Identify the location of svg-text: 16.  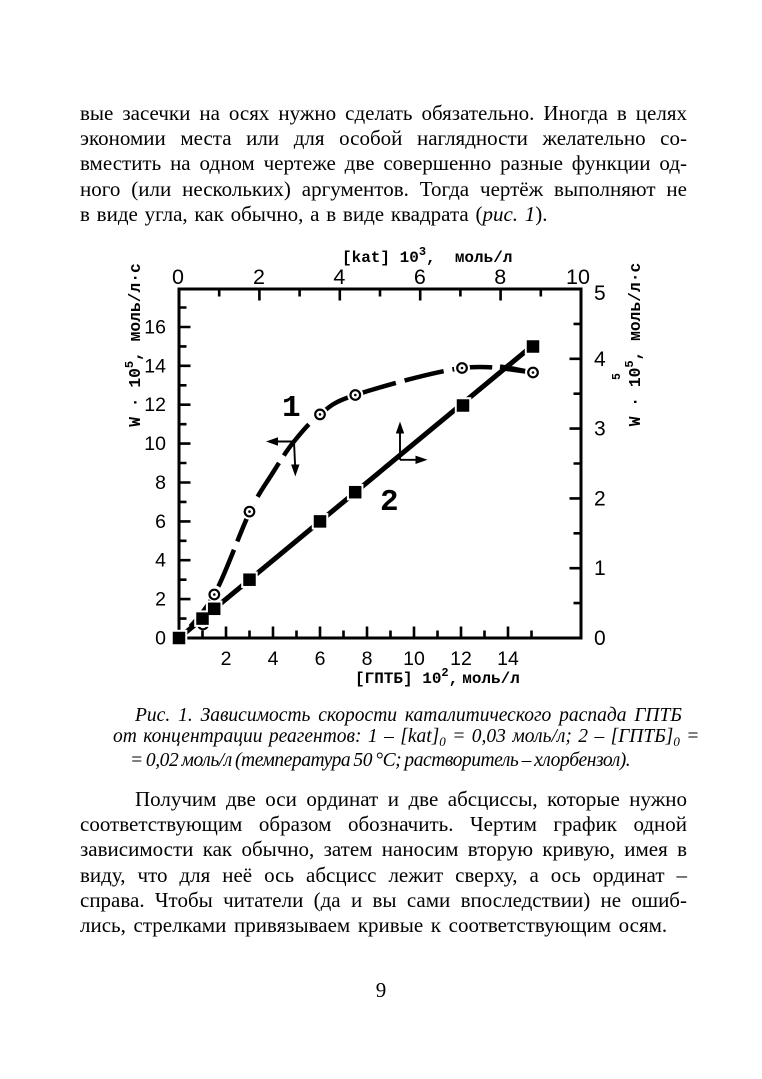
(155, 328).